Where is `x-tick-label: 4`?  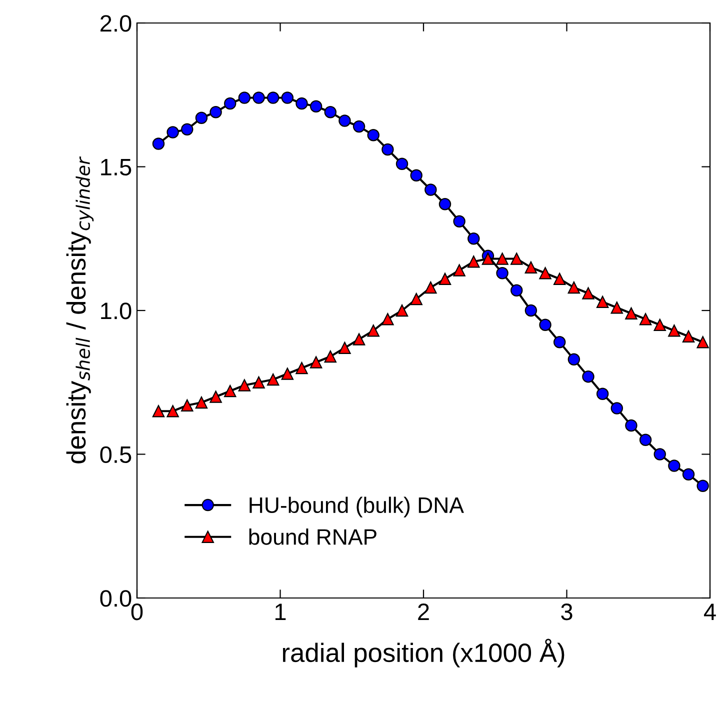
x-tick-label: 4 is located at coordinates (710, 612).